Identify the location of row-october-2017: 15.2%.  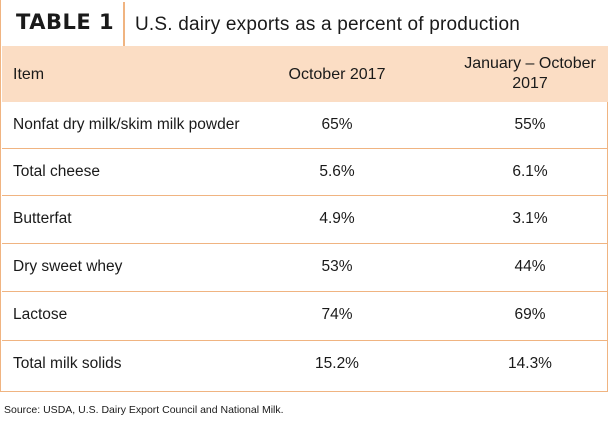
(337, 363).